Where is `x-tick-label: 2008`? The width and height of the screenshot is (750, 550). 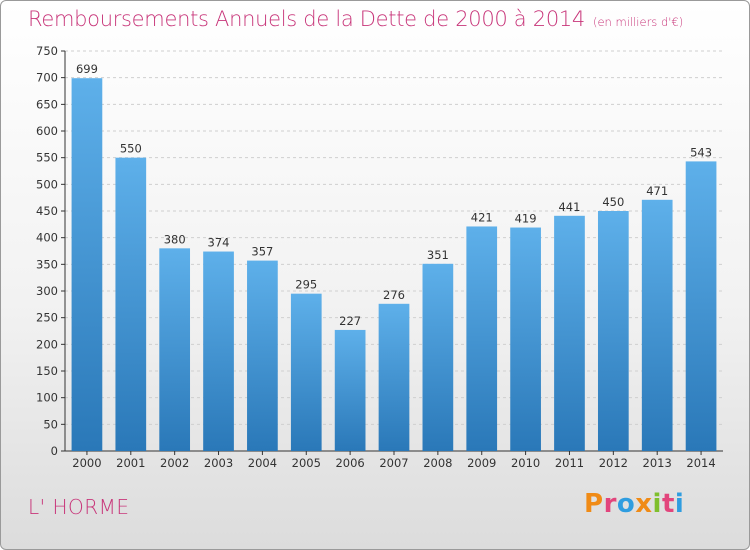
x-tick-label: 2008 is located at coordinates (437, 463).